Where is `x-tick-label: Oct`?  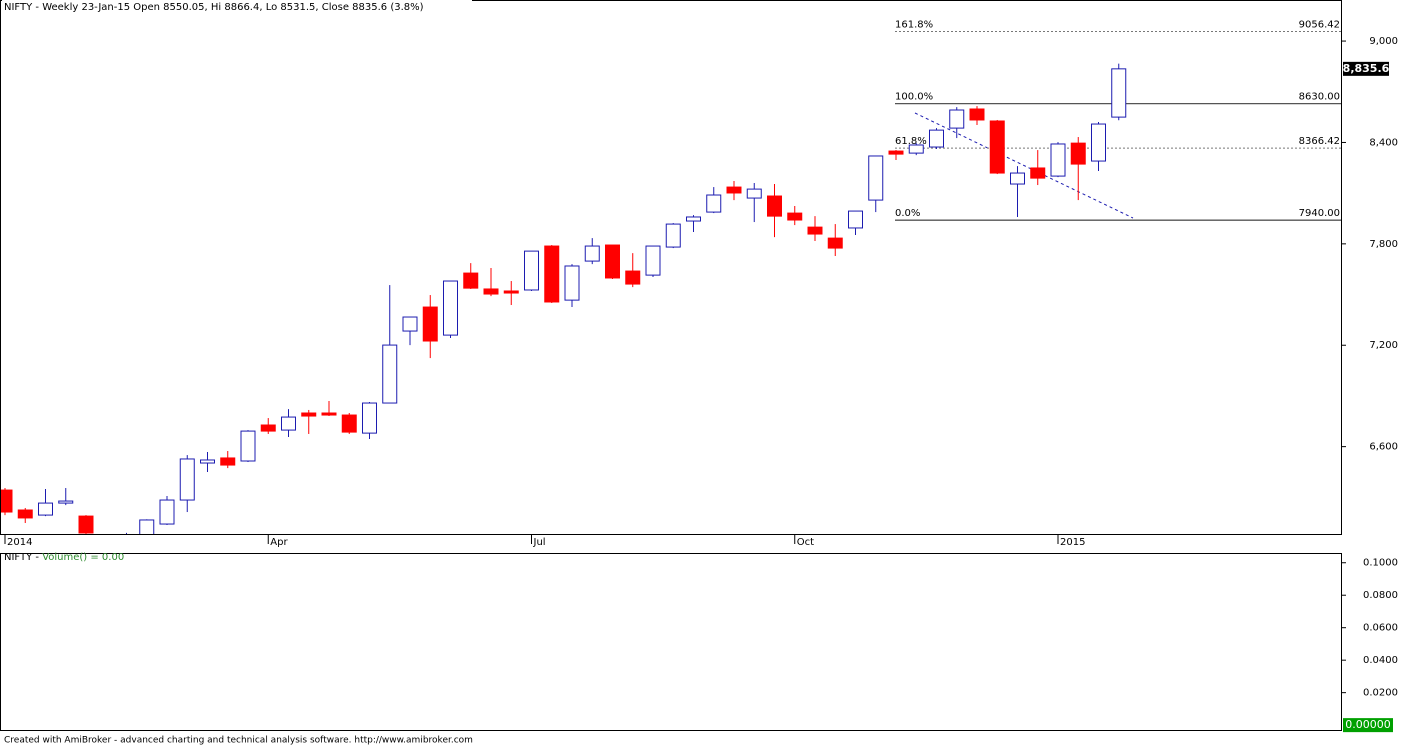
x-tick-label: Oct is located at coordinates (805, 542).